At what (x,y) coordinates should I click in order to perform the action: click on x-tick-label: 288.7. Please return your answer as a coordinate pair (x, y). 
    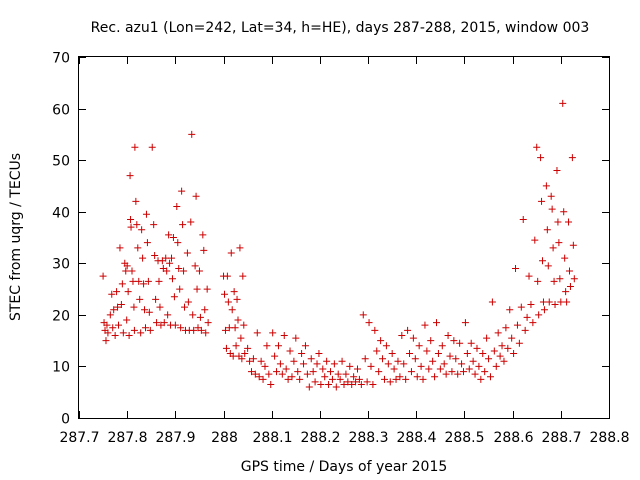
    Looking at the image, I should click on (561, 438).